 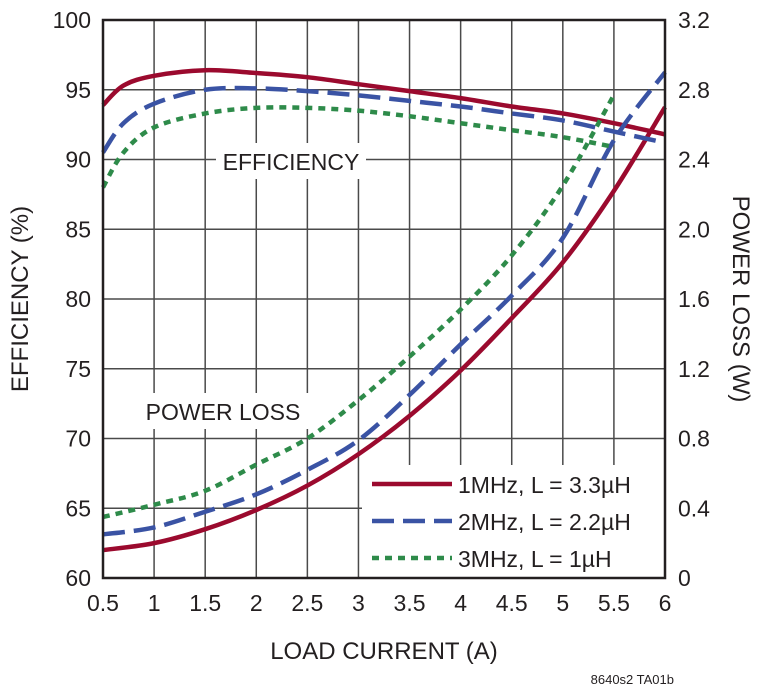 I want to click on x-tick-label: 4, so click(x=460, y=603).